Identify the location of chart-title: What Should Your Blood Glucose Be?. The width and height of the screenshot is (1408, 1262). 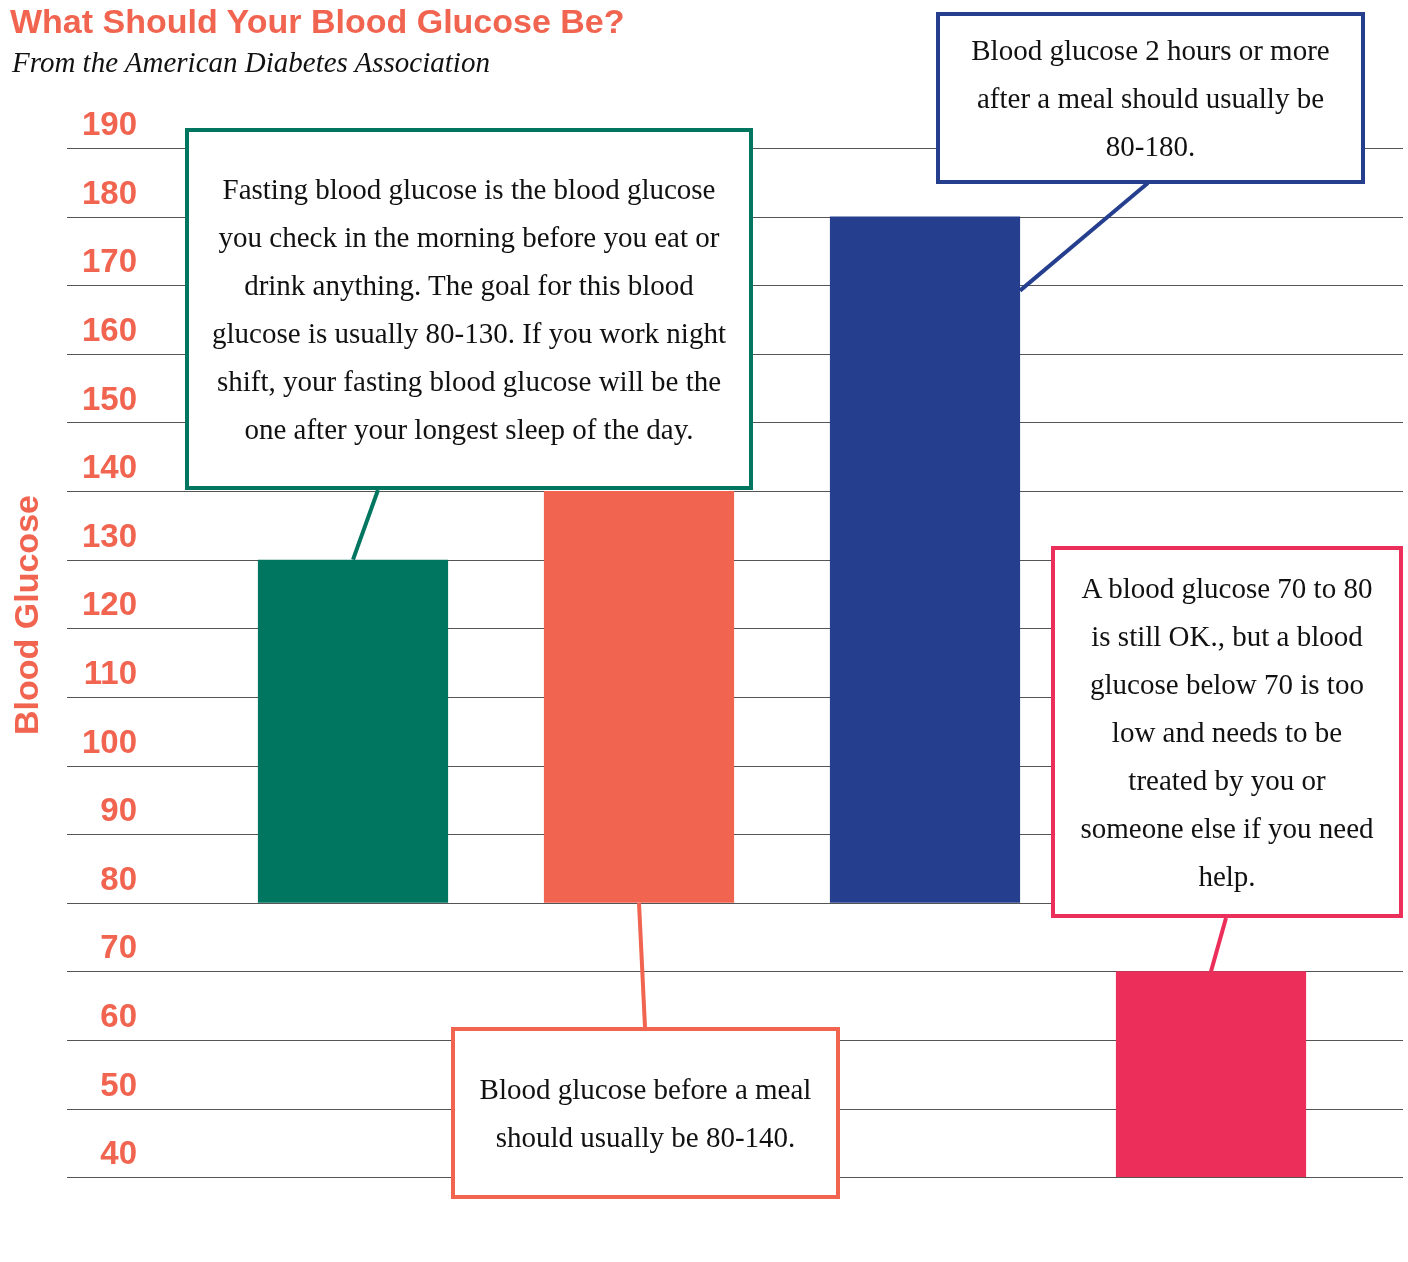
(317, 21).